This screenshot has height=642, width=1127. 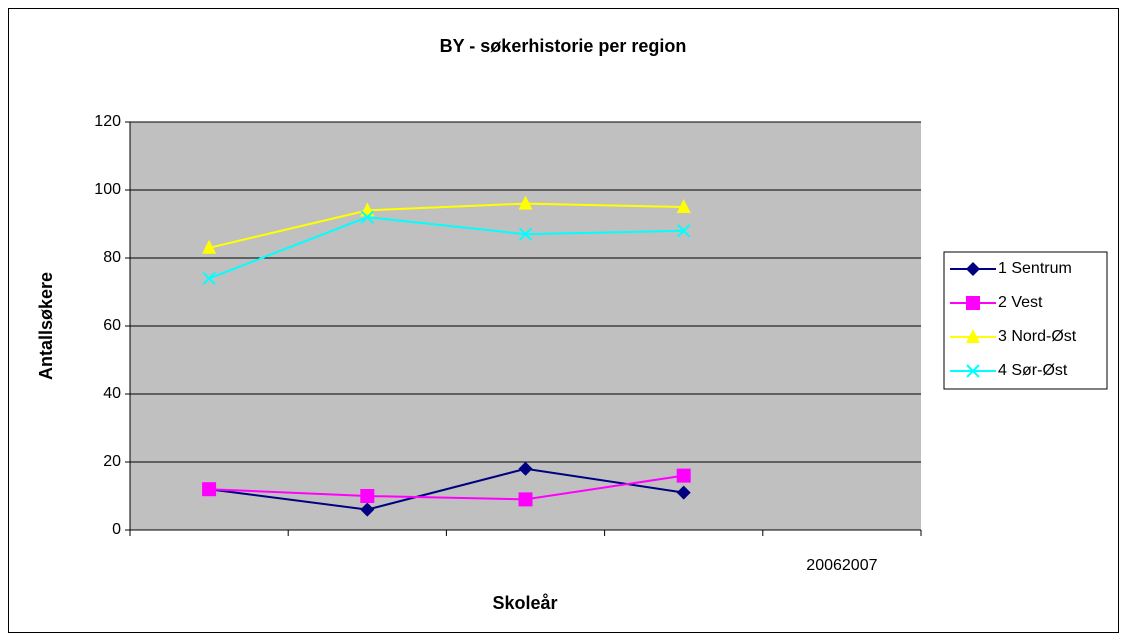 What do you see at coordinates (1025, 320) in the screenshot?
I see `legend-box` at bounding box center [1025, 320].